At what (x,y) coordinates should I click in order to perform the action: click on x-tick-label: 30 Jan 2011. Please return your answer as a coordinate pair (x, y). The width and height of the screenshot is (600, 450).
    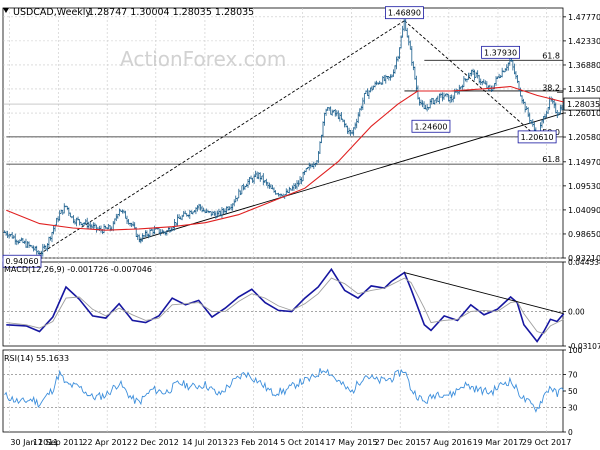
    Looking at the image, I should click on (34, 442).